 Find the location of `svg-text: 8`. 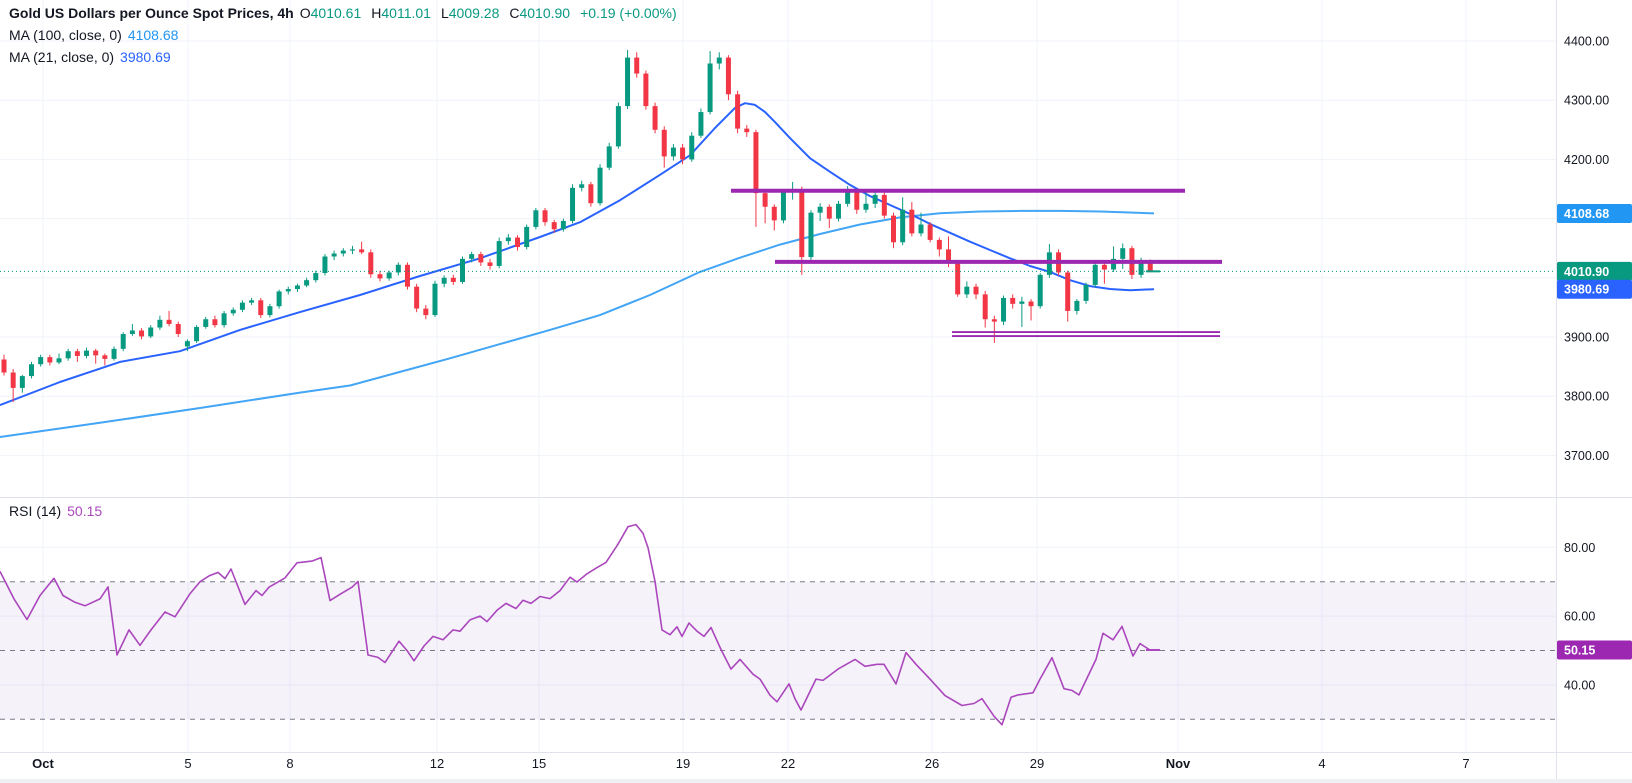

svg-text: 8 is located at coordinates (289, 763).